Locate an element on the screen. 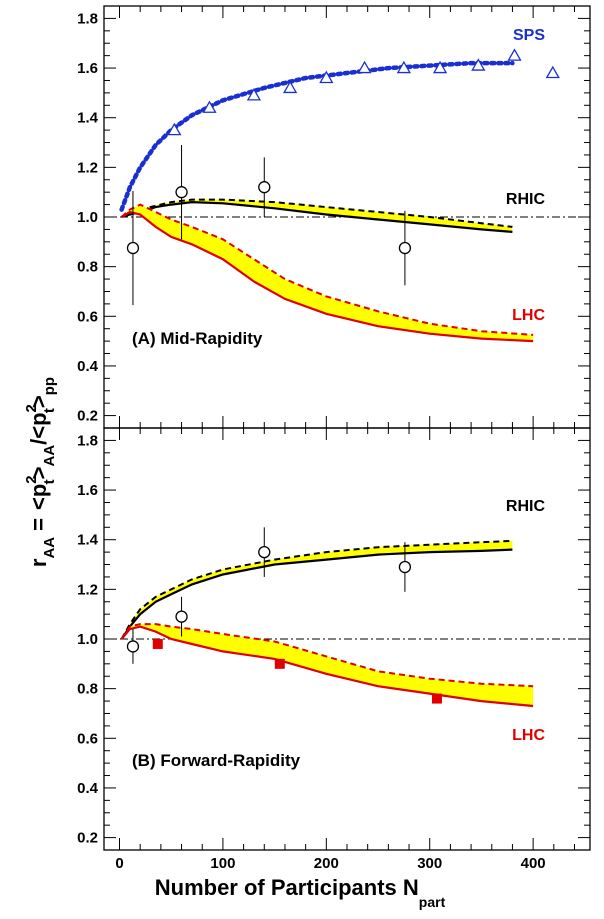  x-tick-label: 100 is located at coordinates (222, 863).